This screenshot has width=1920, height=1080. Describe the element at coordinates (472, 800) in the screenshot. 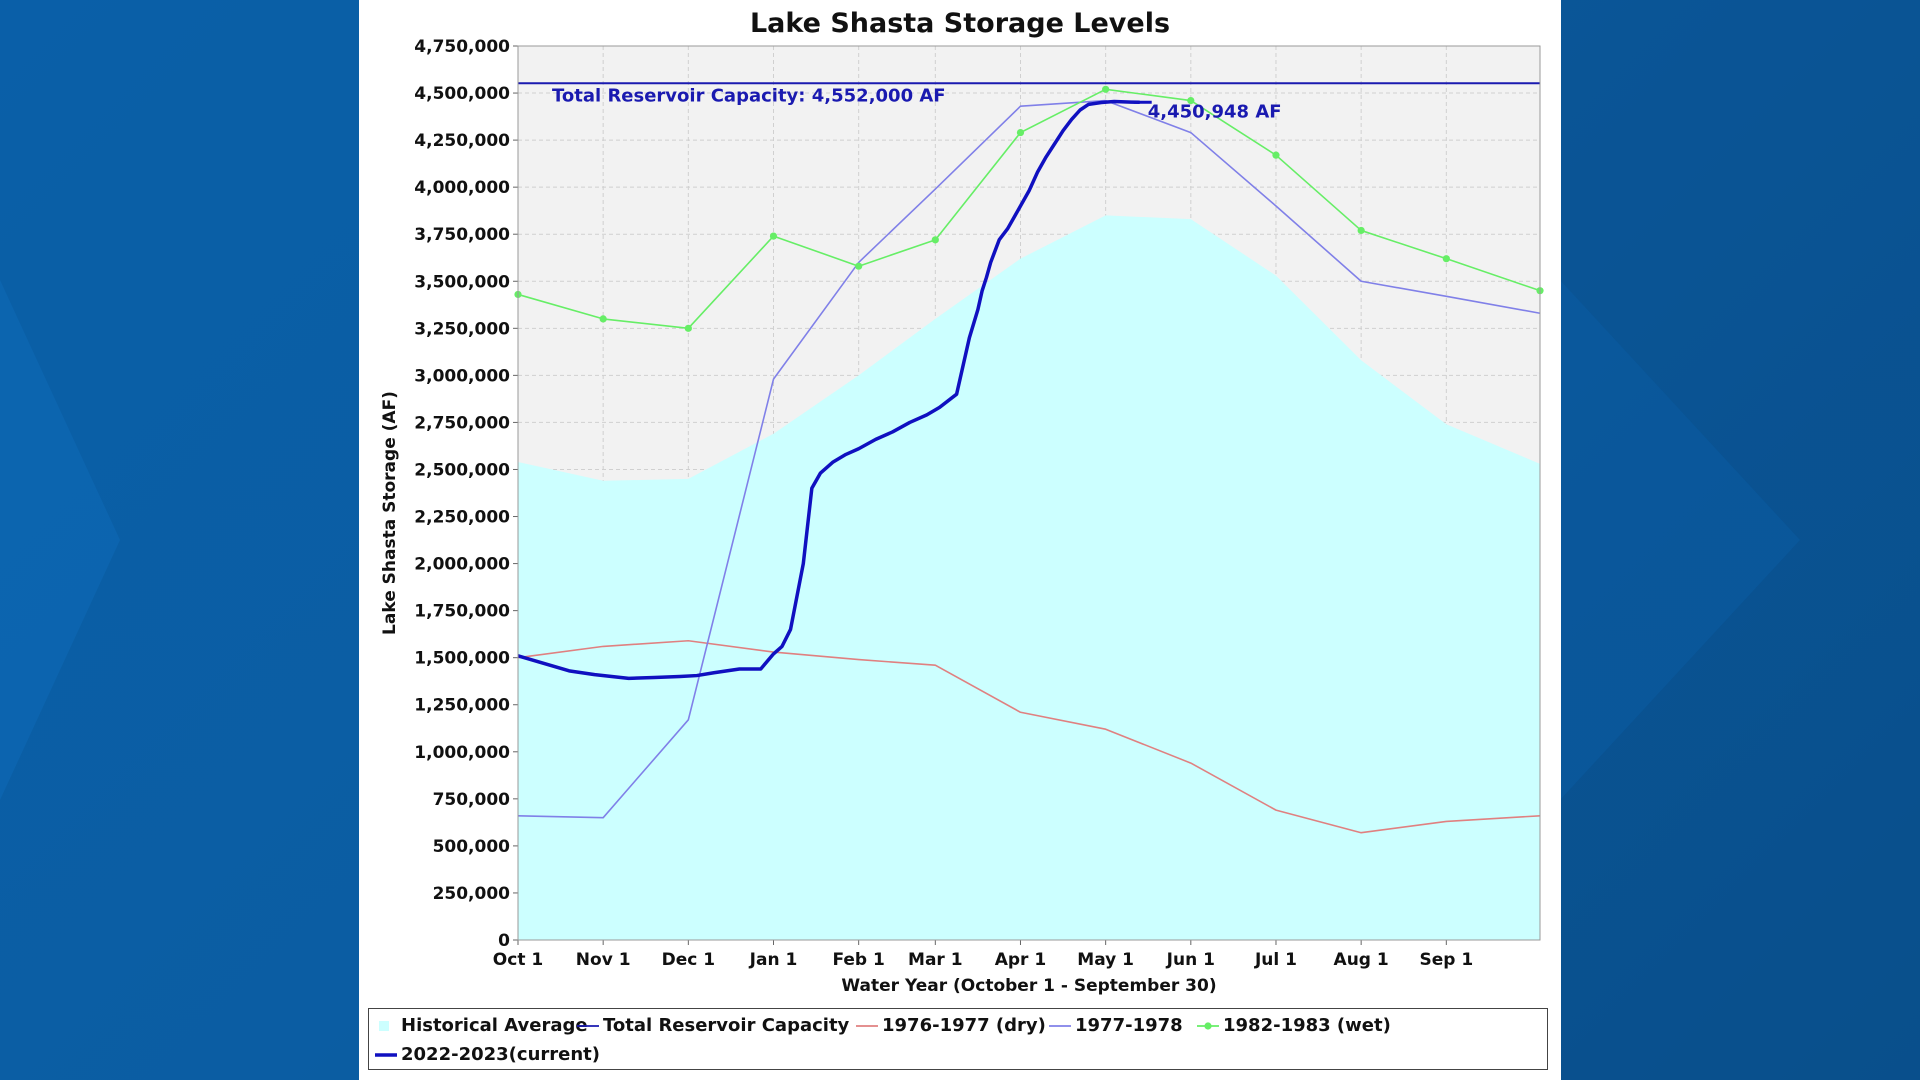

I see `y-tick-label: 750,000` at that location.